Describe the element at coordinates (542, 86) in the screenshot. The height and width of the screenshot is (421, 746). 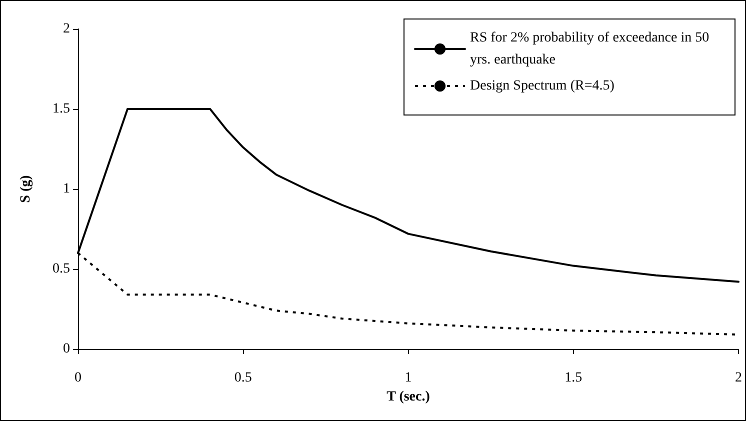
I see `legend-label: Design Spectrum (R=4.5)` at that location.